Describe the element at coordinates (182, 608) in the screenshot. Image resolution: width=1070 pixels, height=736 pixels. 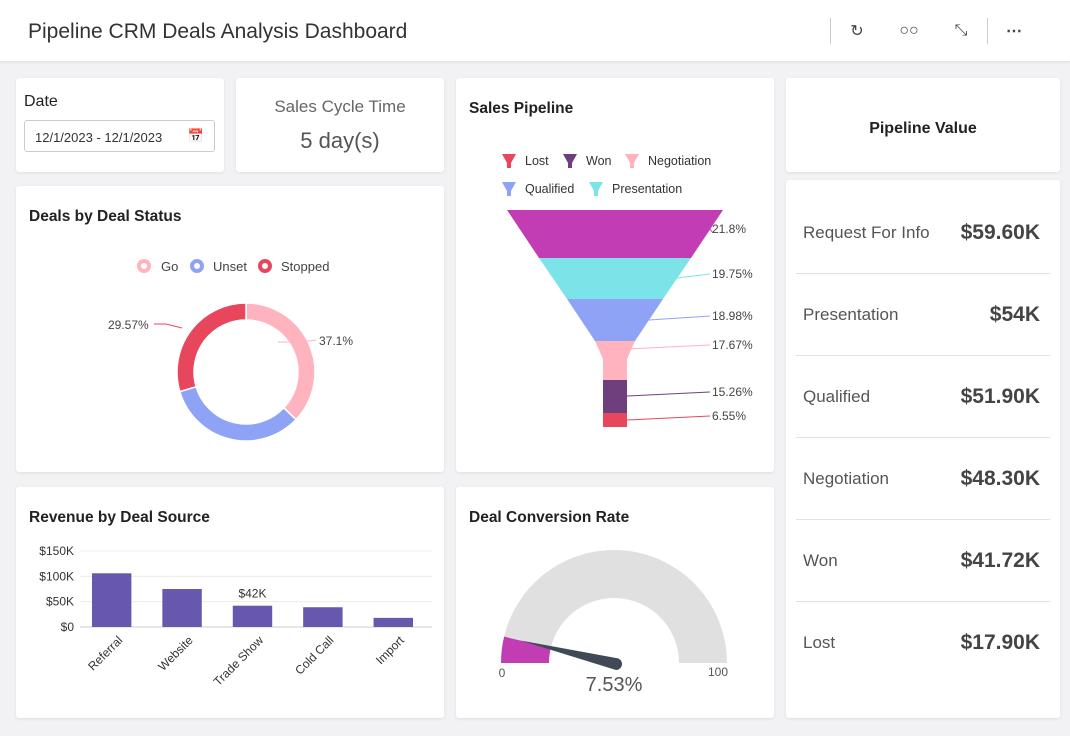
I see `bar-website` at that location.